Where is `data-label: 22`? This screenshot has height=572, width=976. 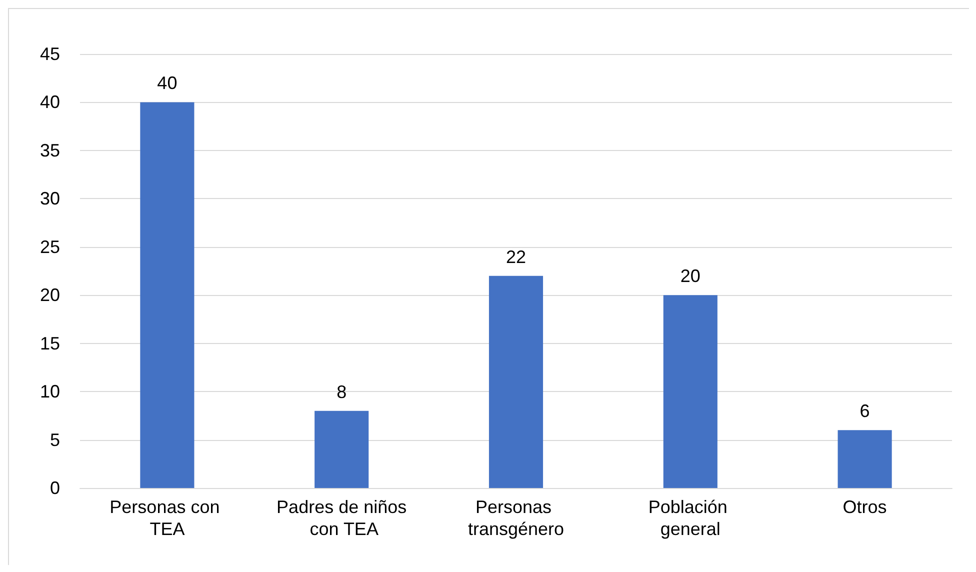 data-label: 22 is located at coordinates (516, 256).